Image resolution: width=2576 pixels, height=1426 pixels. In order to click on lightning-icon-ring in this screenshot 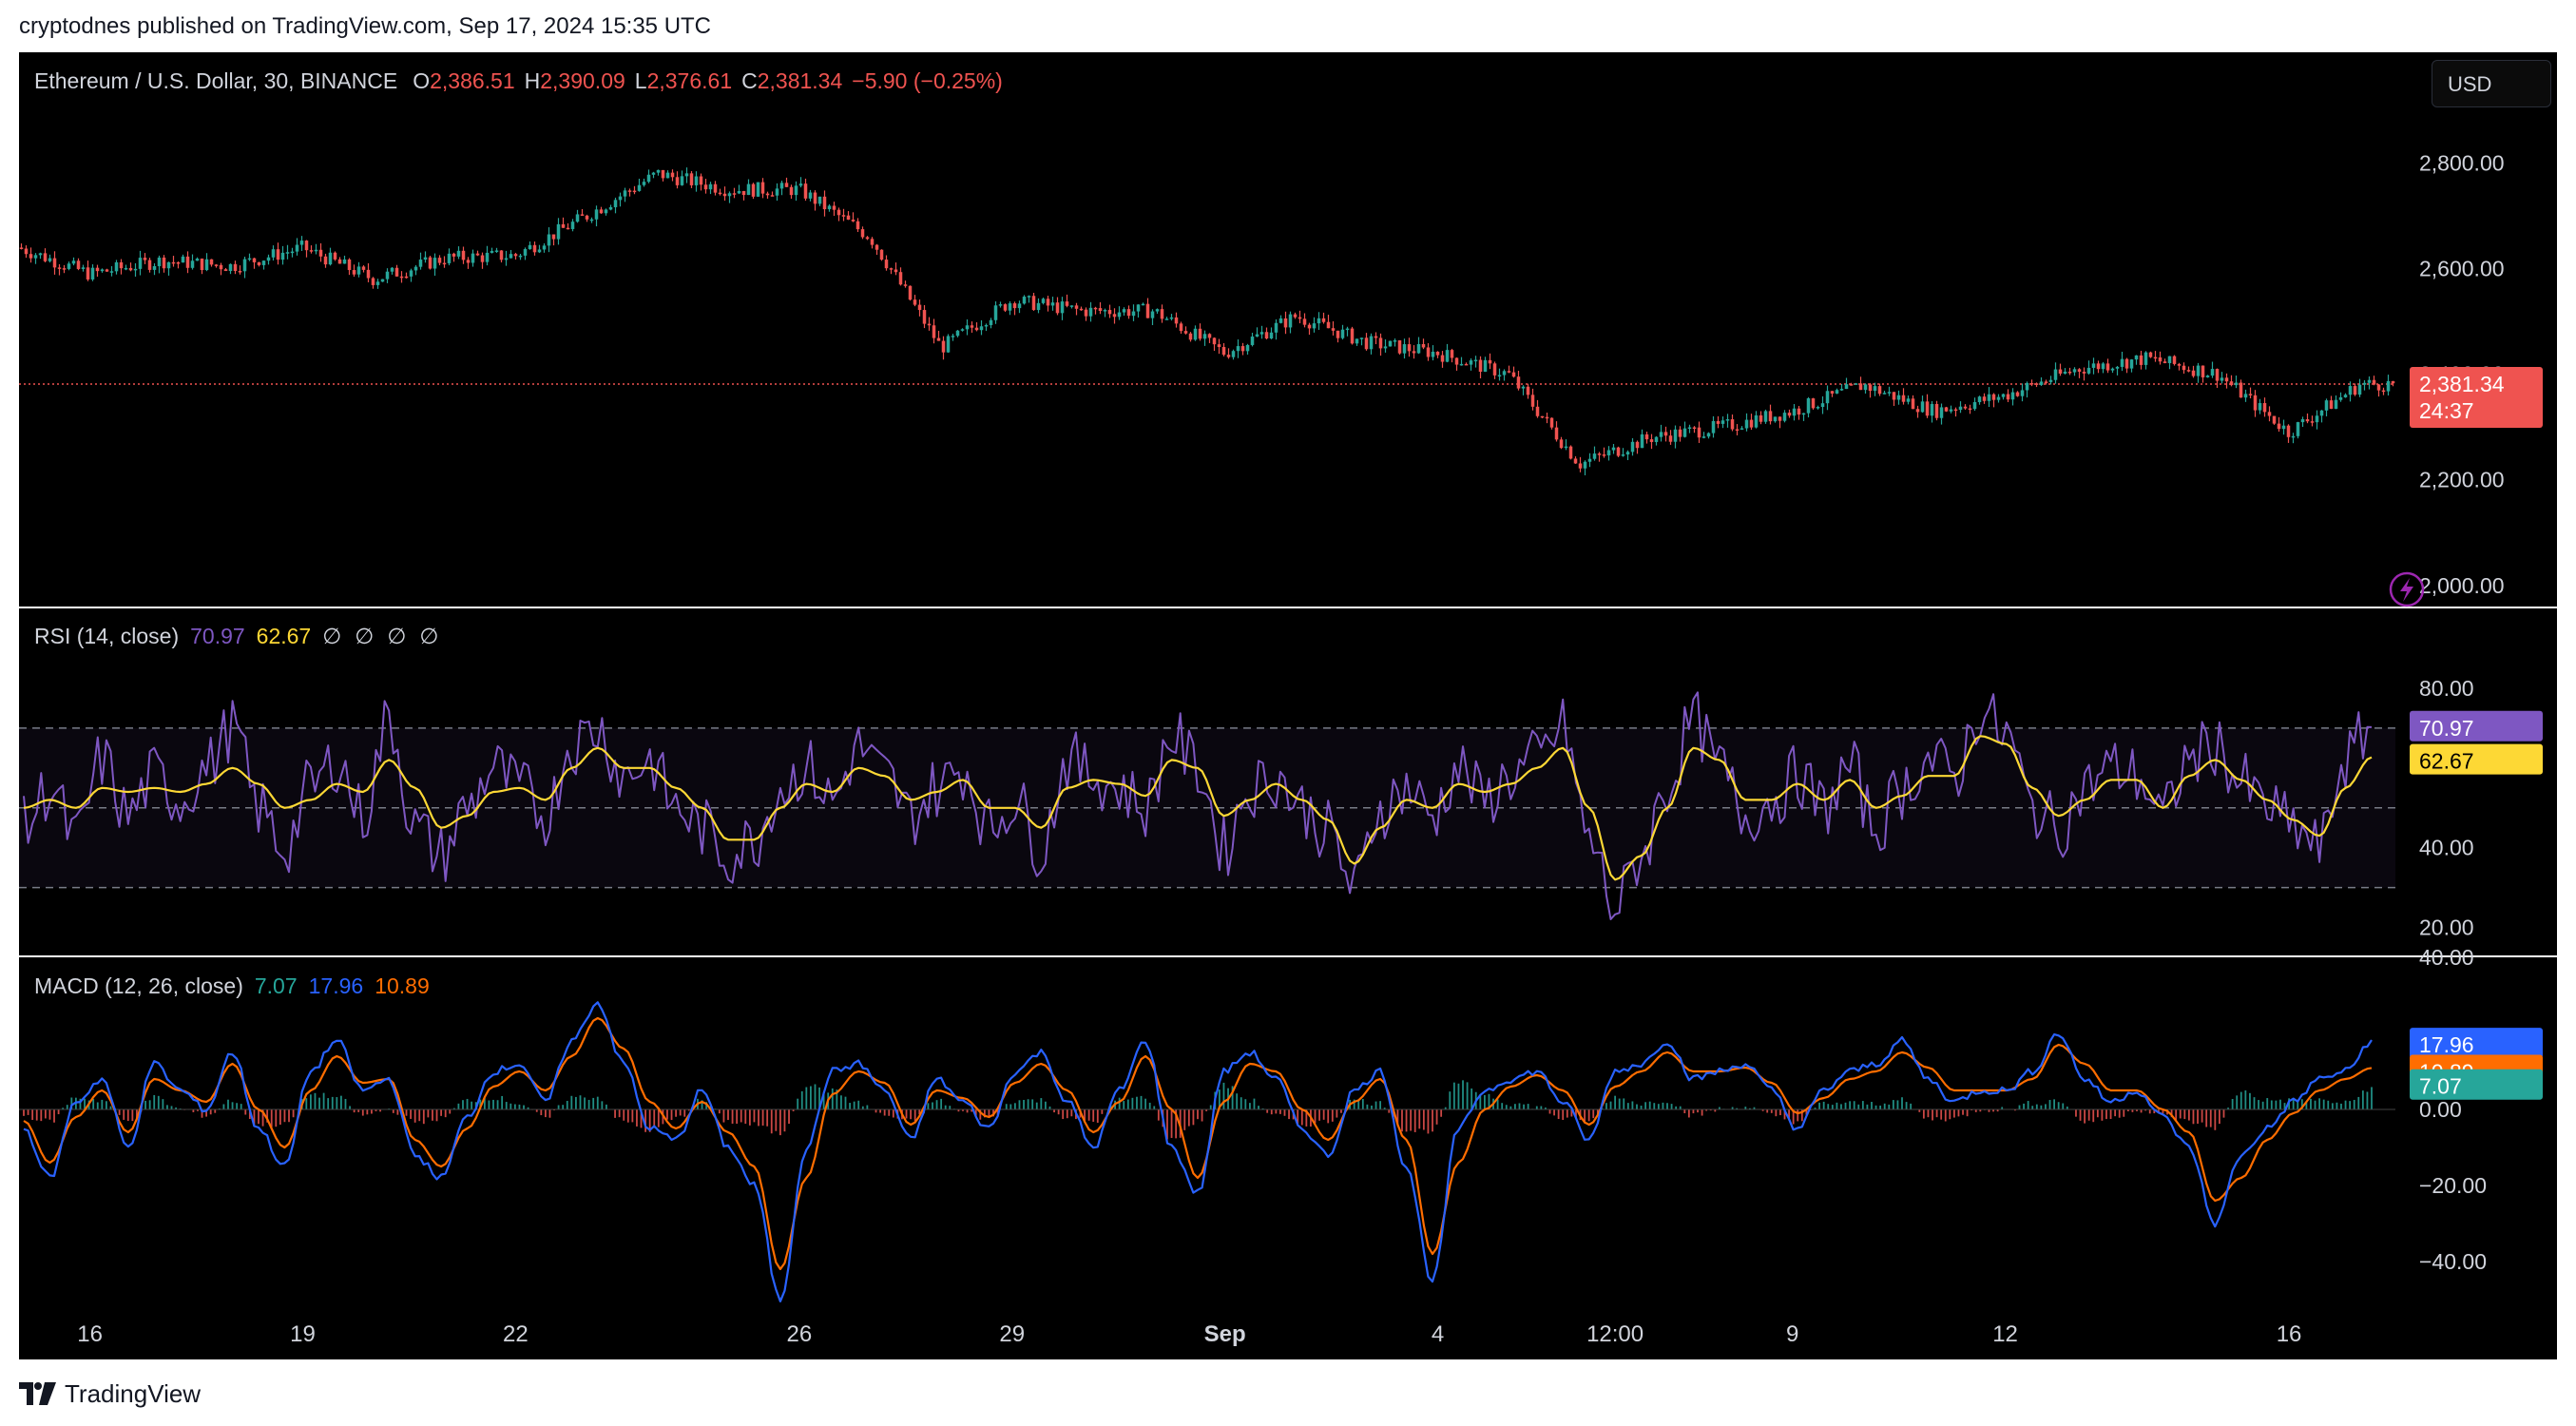, I will do `click(2407, 589)`.